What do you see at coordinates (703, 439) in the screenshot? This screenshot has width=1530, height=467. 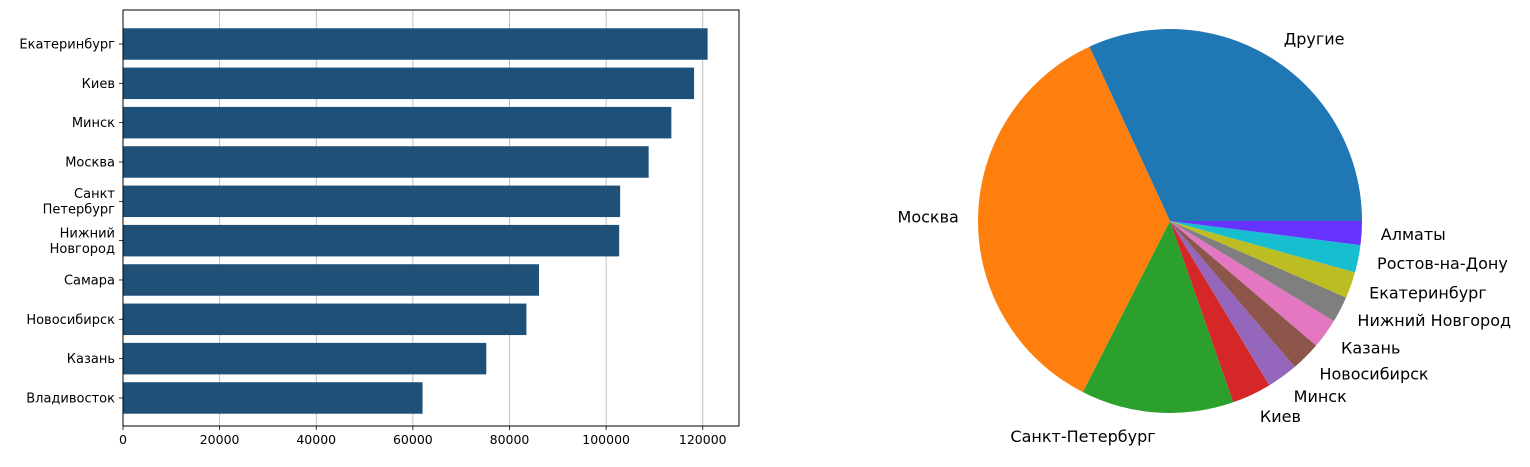 I see `x-tick-label: 120000` at bounding box center [703, 439].